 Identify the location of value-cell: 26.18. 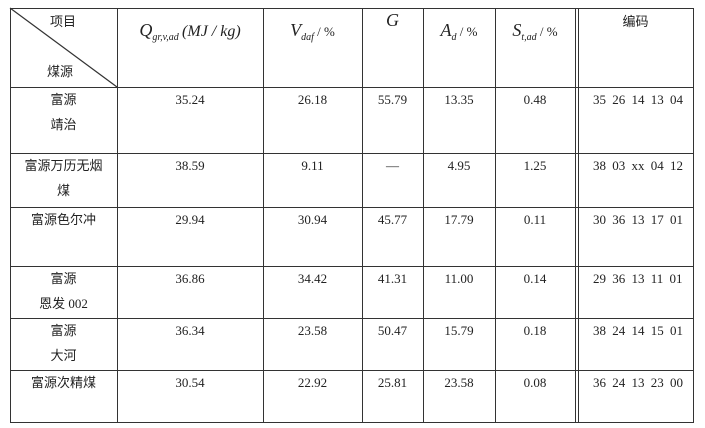
(312, 99).